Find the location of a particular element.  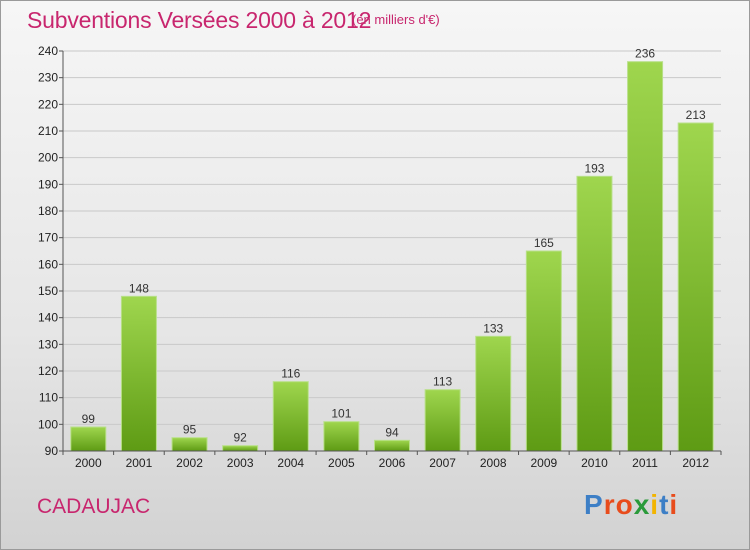

x-tick-label: 2000 is located at coordinates (88, 463).